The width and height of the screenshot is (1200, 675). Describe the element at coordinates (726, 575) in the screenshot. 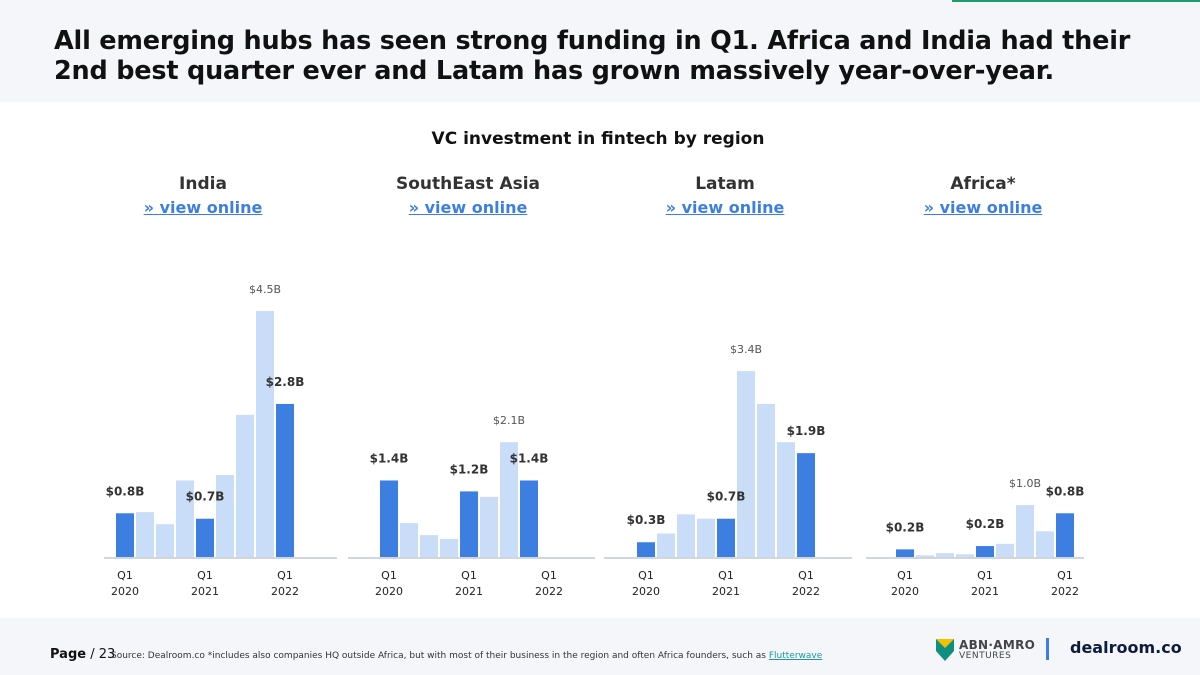

I see `tick-label-quarter-latam-1: Q1` at that location.